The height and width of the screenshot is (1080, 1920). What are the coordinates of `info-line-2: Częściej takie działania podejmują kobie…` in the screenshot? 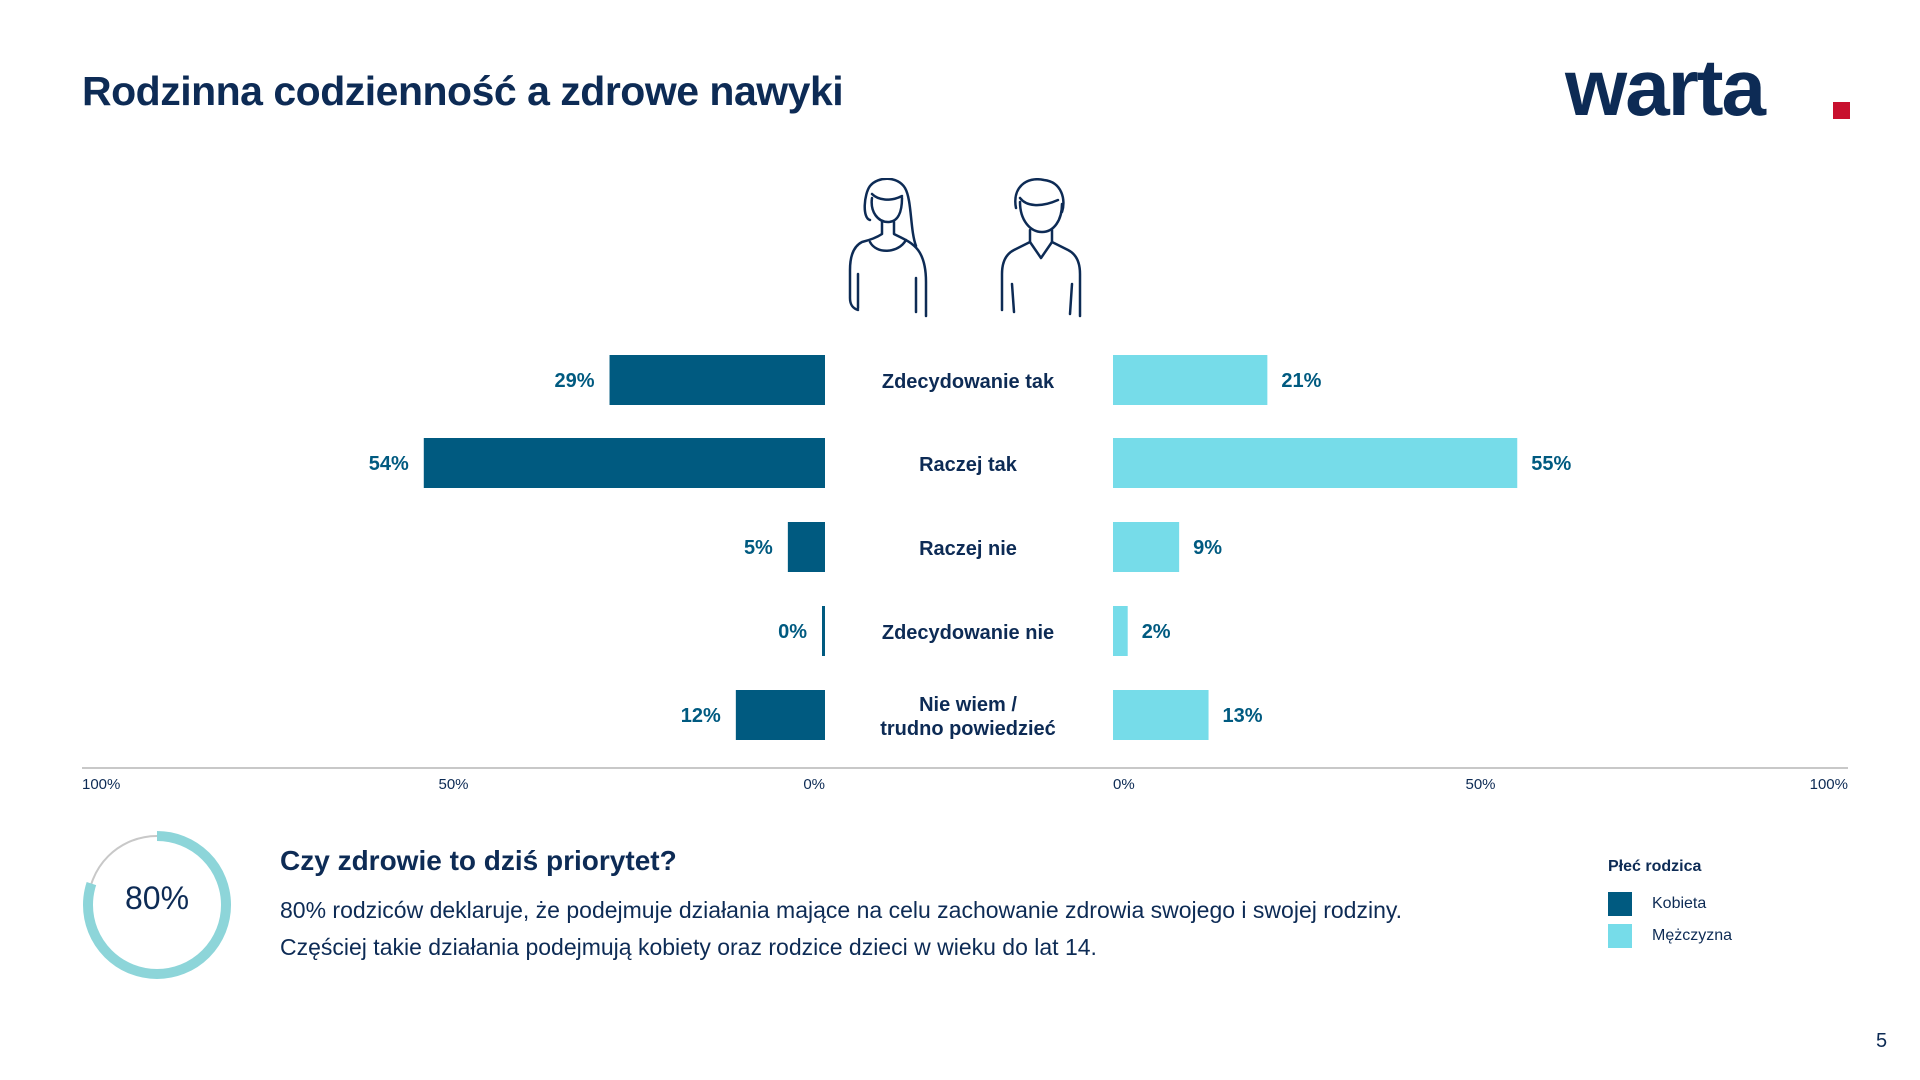 It's located at (688, 947).